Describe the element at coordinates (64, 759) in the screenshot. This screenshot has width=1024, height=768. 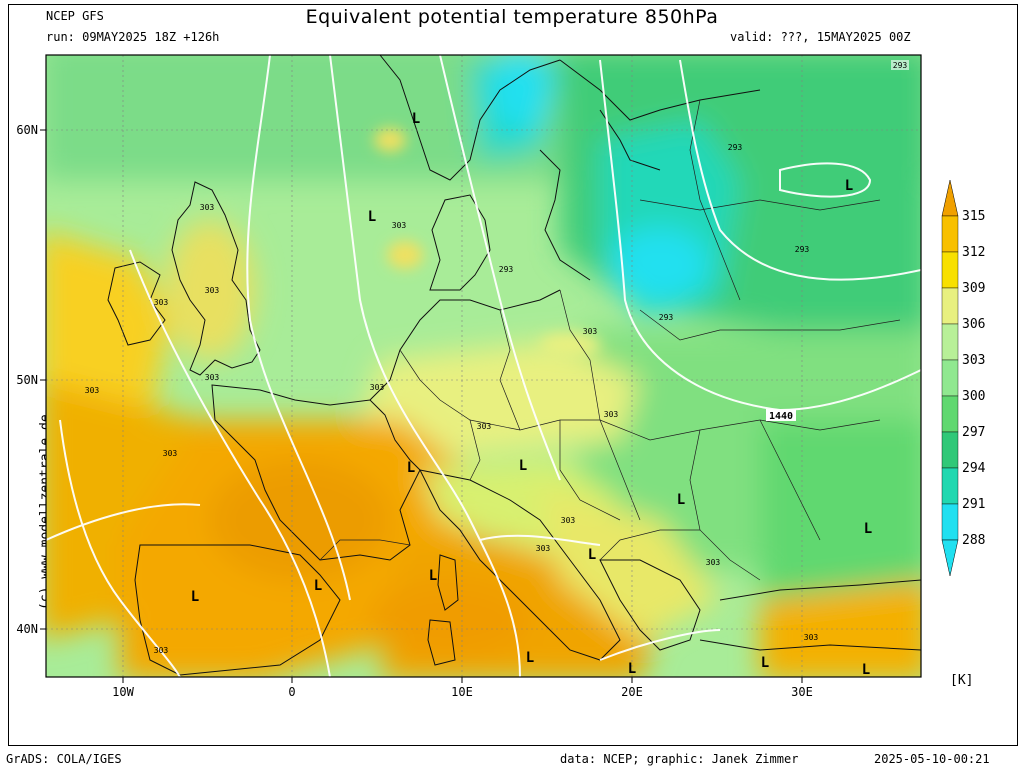
I see `grads-credit: GrADS: COLA/IGES` at that location.